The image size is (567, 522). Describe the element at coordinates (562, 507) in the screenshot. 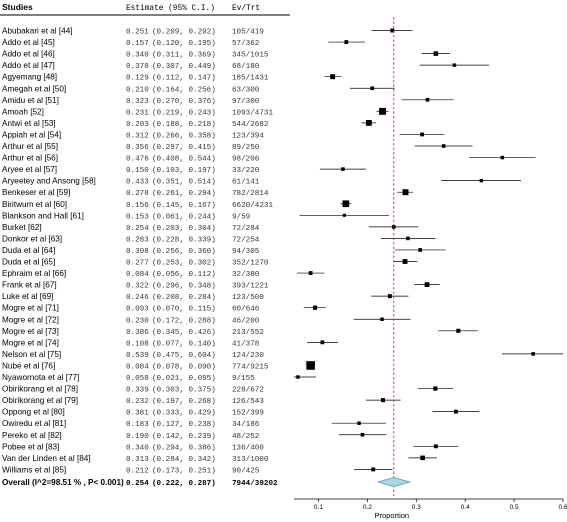

I see `x-tick-label: 0.6` at that location.